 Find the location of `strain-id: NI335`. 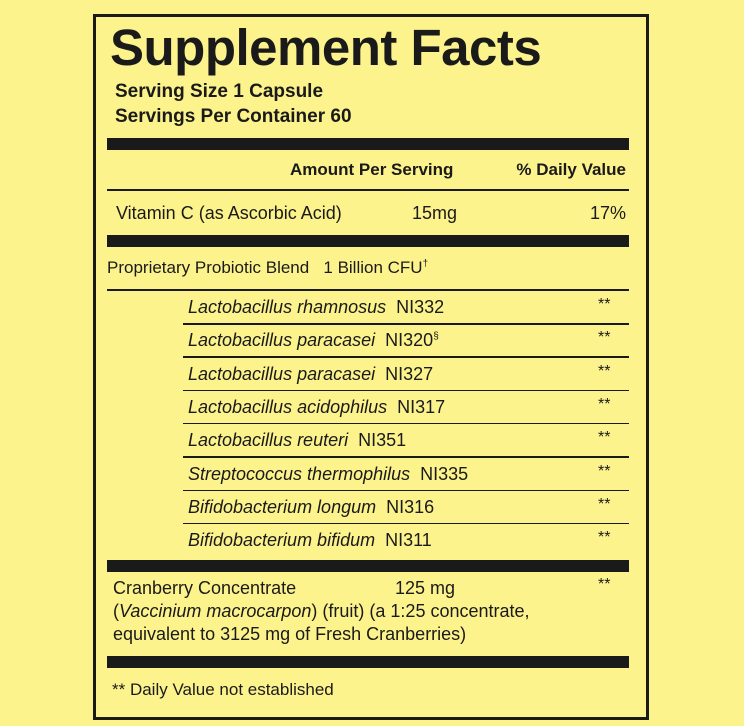

strain-id: NI335 is located at coordinates (444, 473).